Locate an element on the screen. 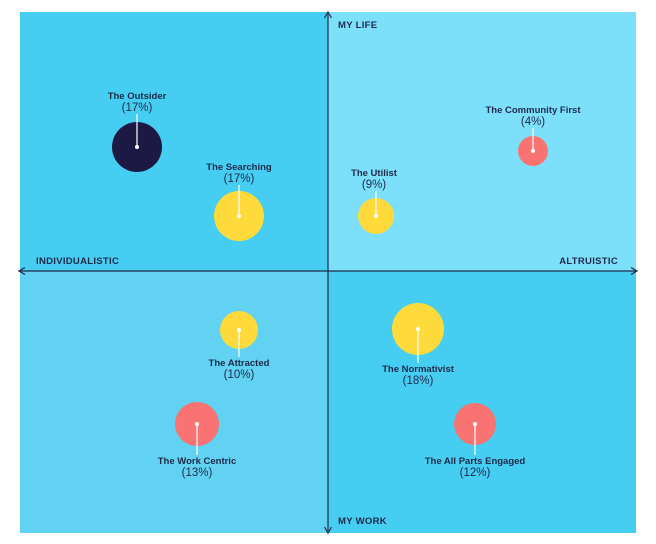  segment-the-all-parts-engaged: The All Parts Engaged(12%) is located at coordinates (475, 441).